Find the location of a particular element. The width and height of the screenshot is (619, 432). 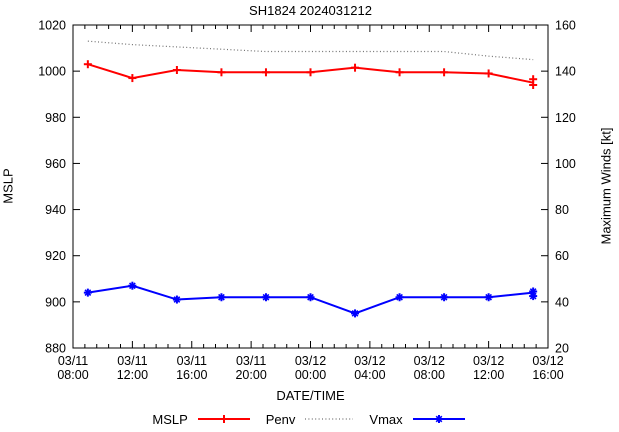

legend-sample-mslp-line is located at coordinates (223, 419).